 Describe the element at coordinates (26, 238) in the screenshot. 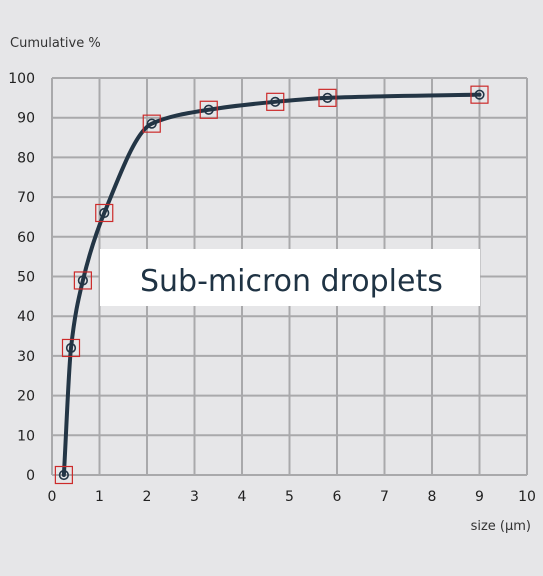

I see `y-tick-label-6: 60` at that location.